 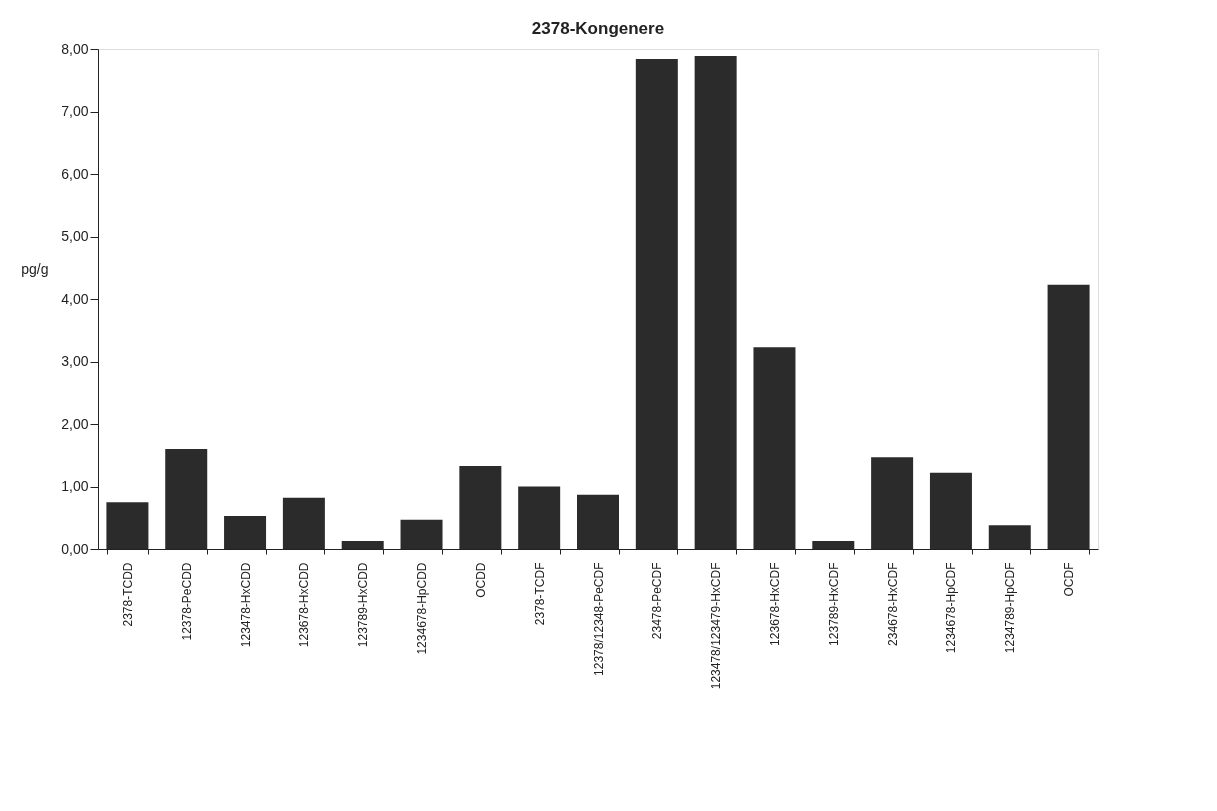 What do you see at coordinates (75, 548) in the screenshot?
I see `y-tick-label: 0,00` at bounding box center [75, 548].